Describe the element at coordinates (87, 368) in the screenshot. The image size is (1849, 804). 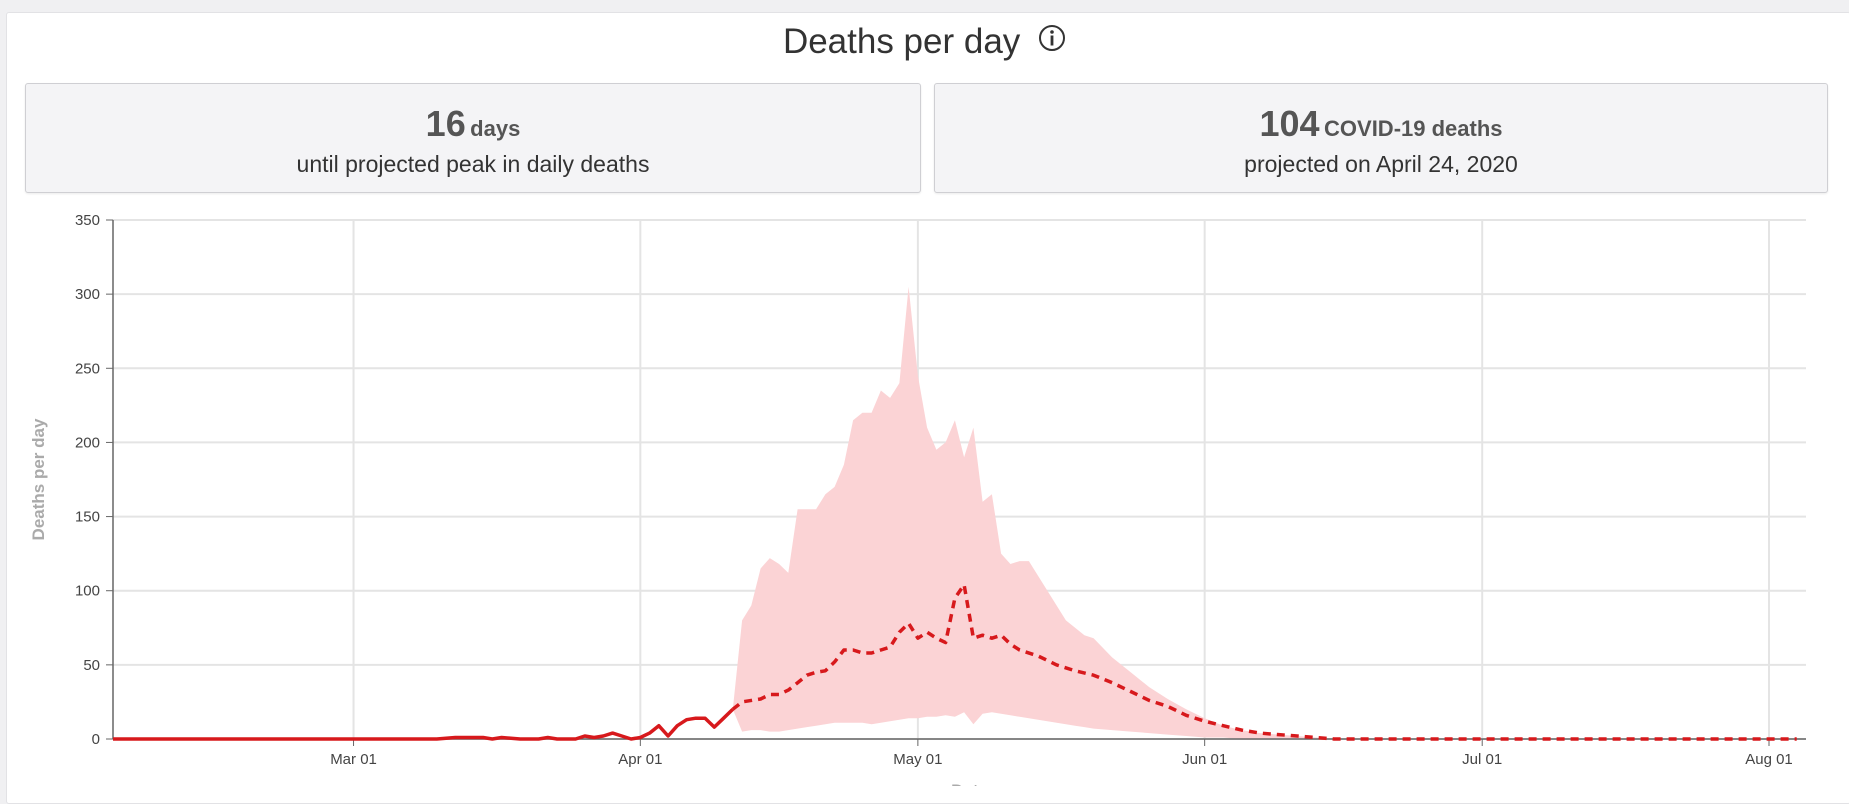
I see `y-tick-label: 250` at that location.